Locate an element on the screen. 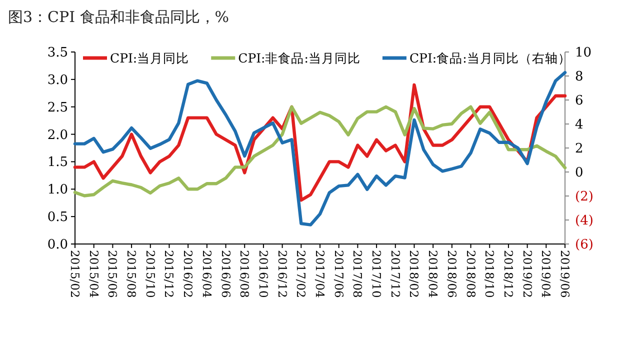  x-tick-label: 2016/06 is located at coordinates (225, 274).